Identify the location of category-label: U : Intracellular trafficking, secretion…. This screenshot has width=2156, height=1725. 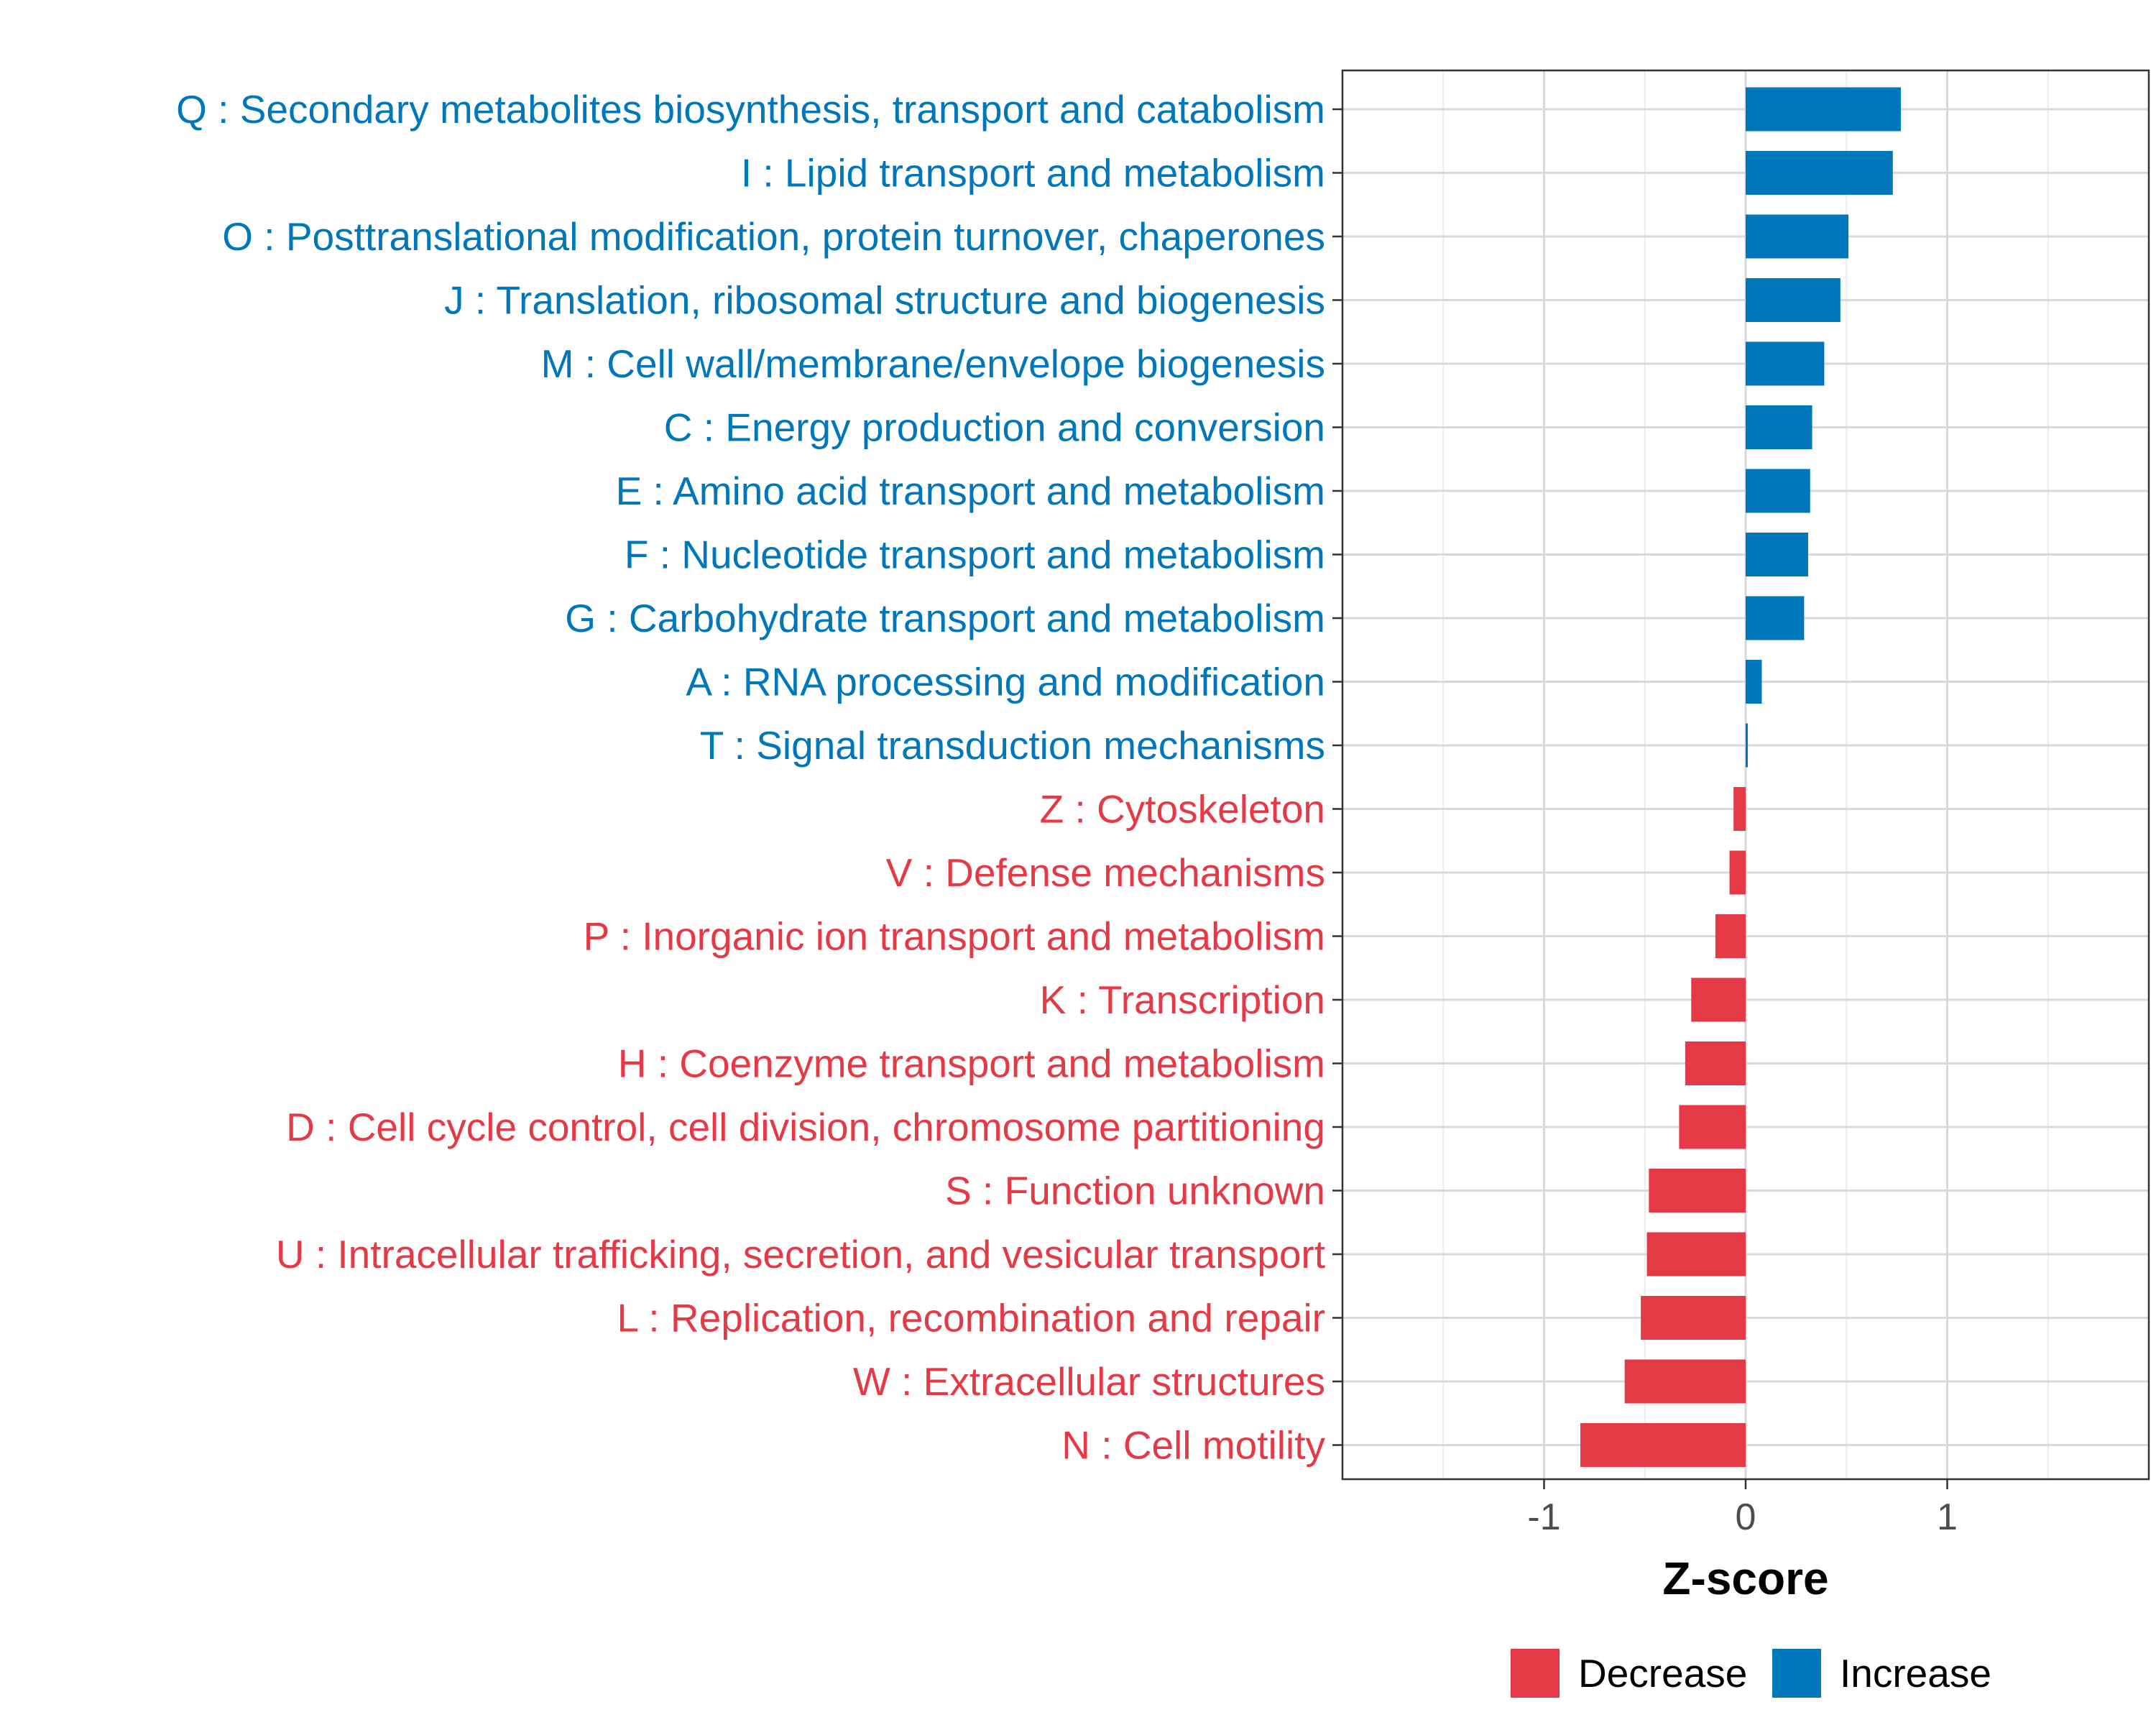
(801, 1254).